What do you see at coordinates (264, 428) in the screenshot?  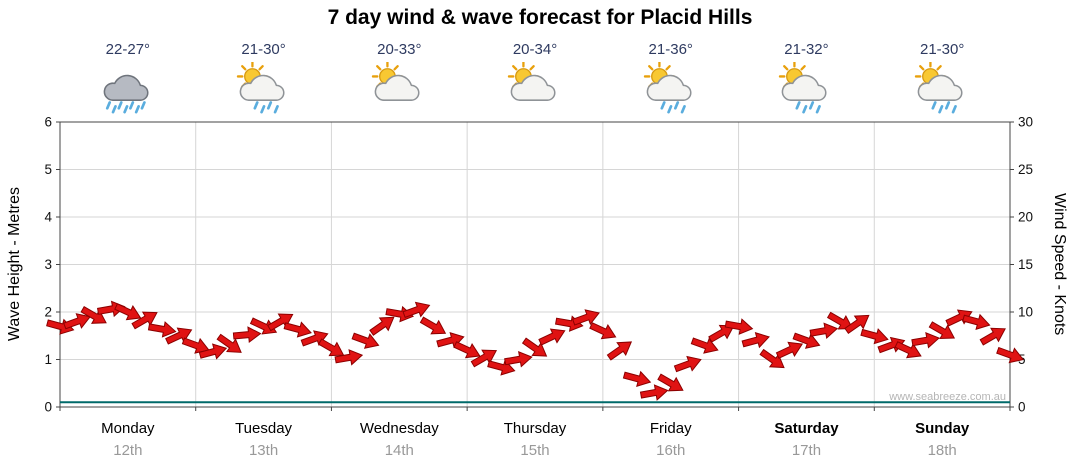 I see `day-name: Tuesday` at bounding box center [264, 428].